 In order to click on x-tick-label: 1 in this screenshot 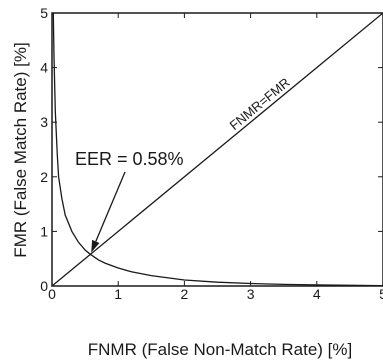, I will do `click(118, 294)`.